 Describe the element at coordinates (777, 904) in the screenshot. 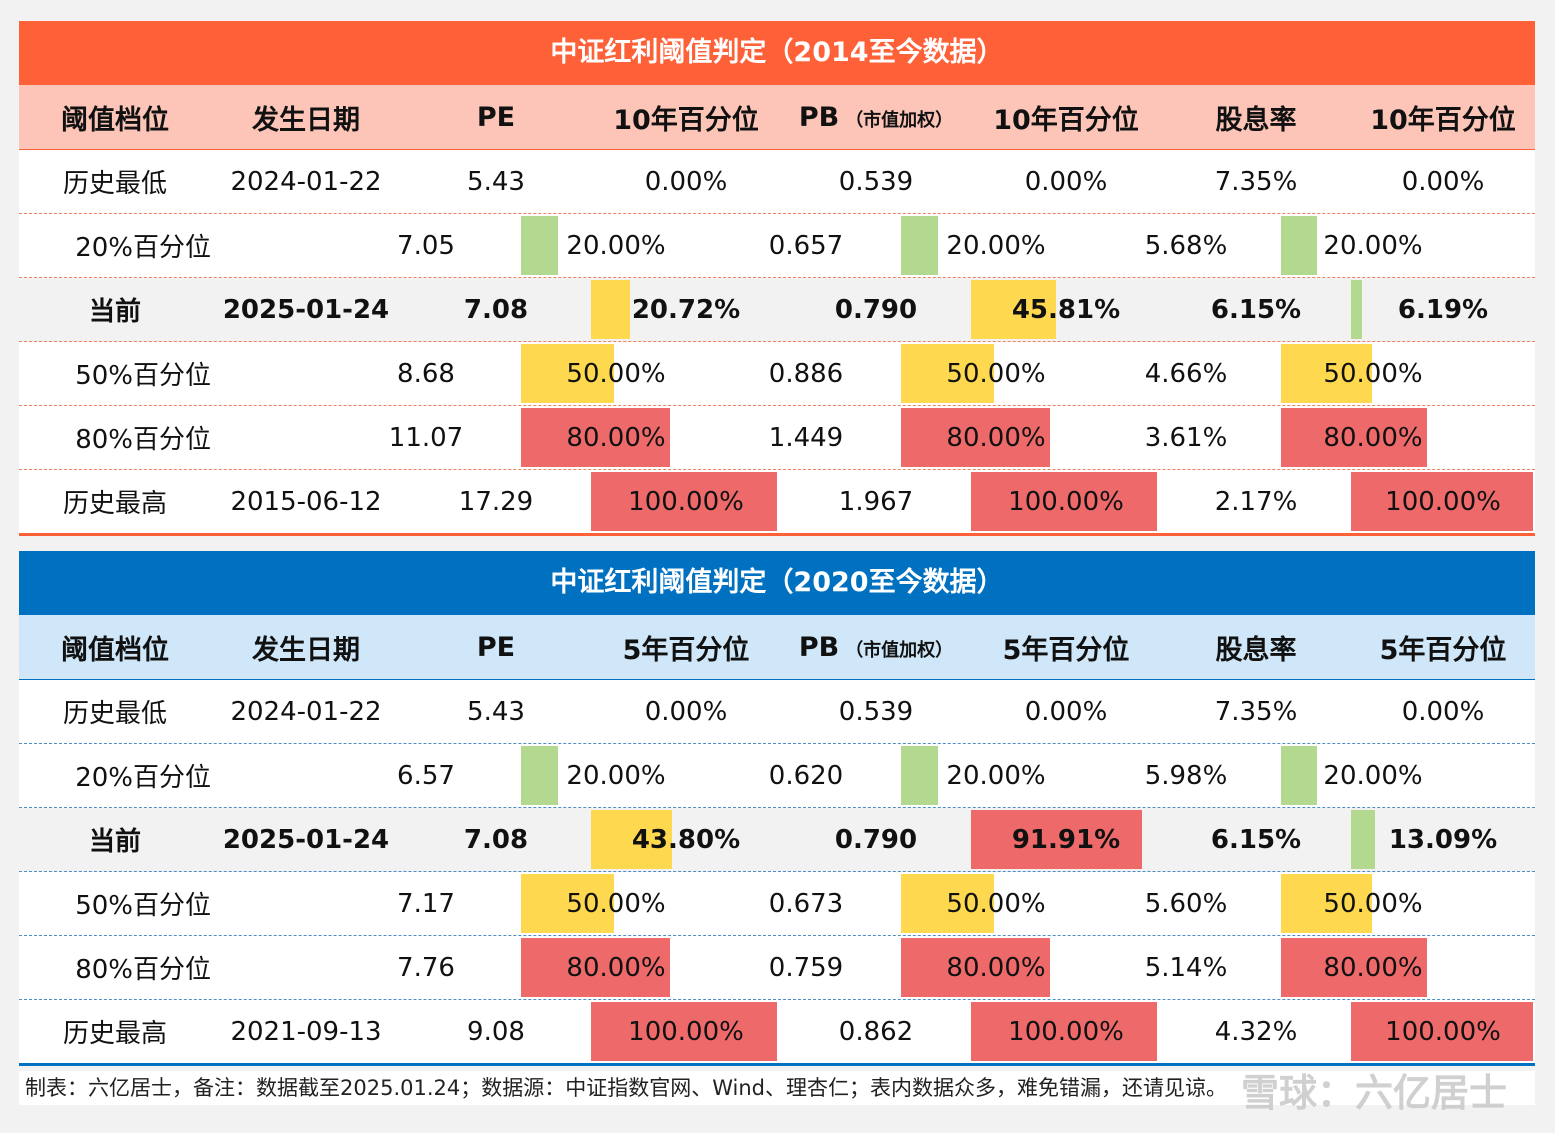

I see `table-row: 50%百分位 7.17 50.00% 0.673 50.00% 5.60% 50.00%` at that location.